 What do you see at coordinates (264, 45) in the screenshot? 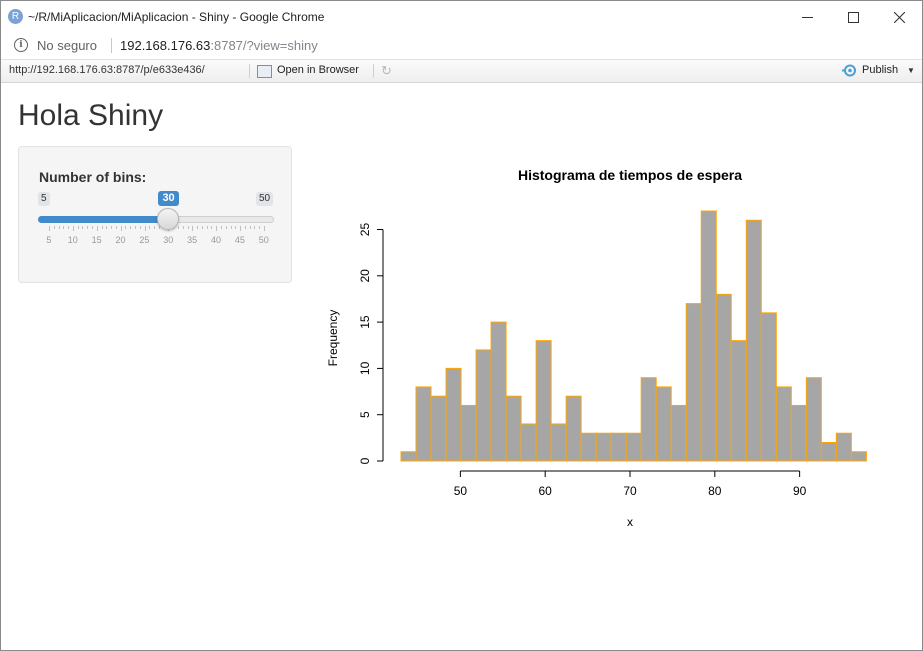
I see `url-rest: :8787/?view=shiny` at bounding box center [264, 45].